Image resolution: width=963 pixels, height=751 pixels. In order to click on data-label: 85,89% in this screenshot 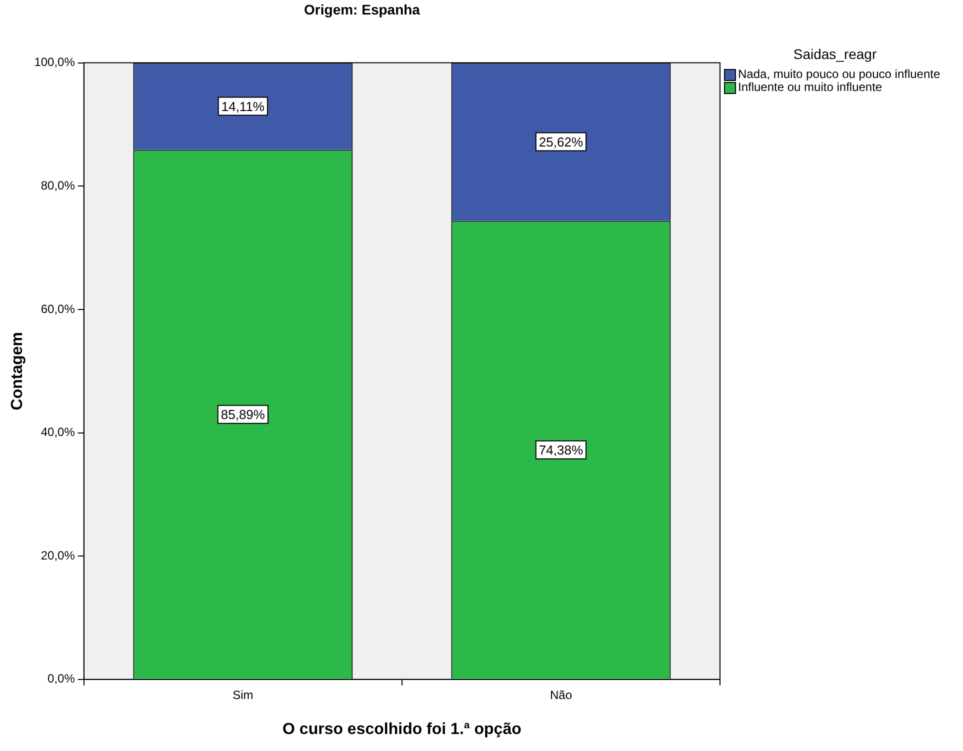, I will do `click(243, 414)`.